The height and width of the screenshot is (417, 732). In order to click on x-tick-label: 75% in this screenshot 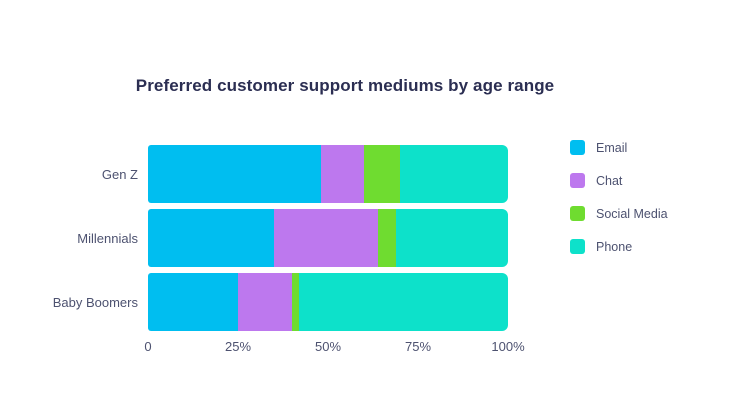, I will do `click(418, 346)`.